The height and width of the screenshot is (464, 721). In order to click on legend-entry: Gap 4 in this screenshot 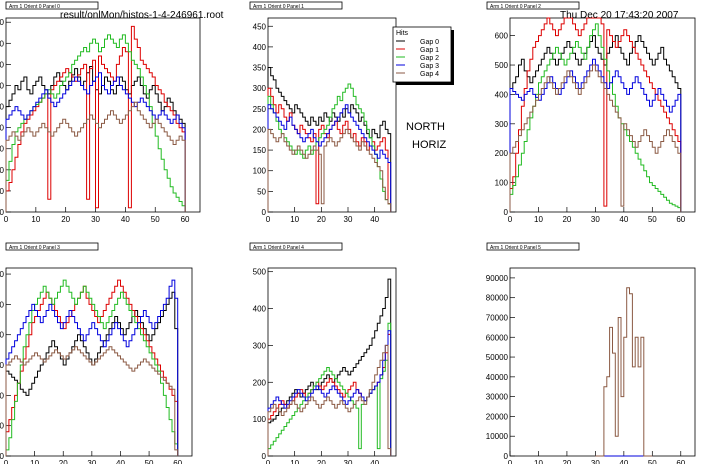, I will do `click(429, 74)`.